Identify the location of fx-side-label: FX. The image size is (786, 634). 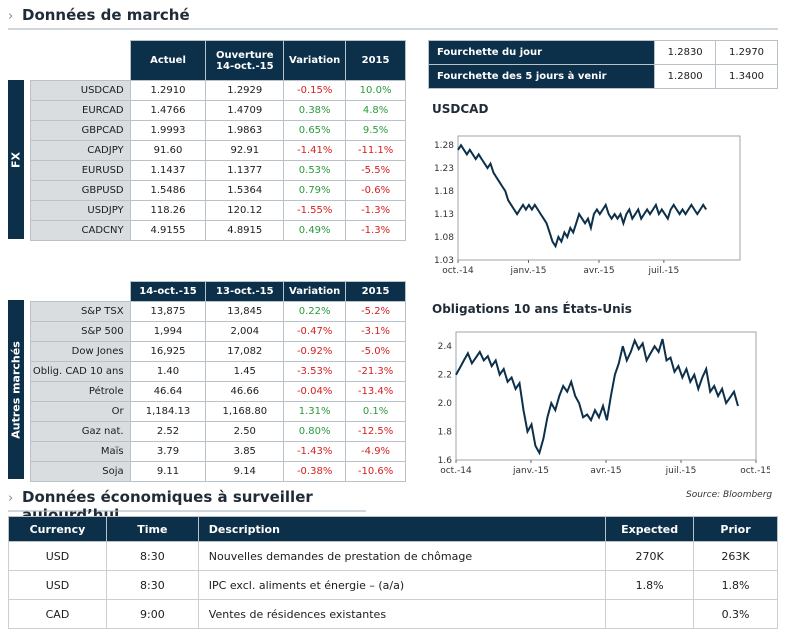
(16, 159).